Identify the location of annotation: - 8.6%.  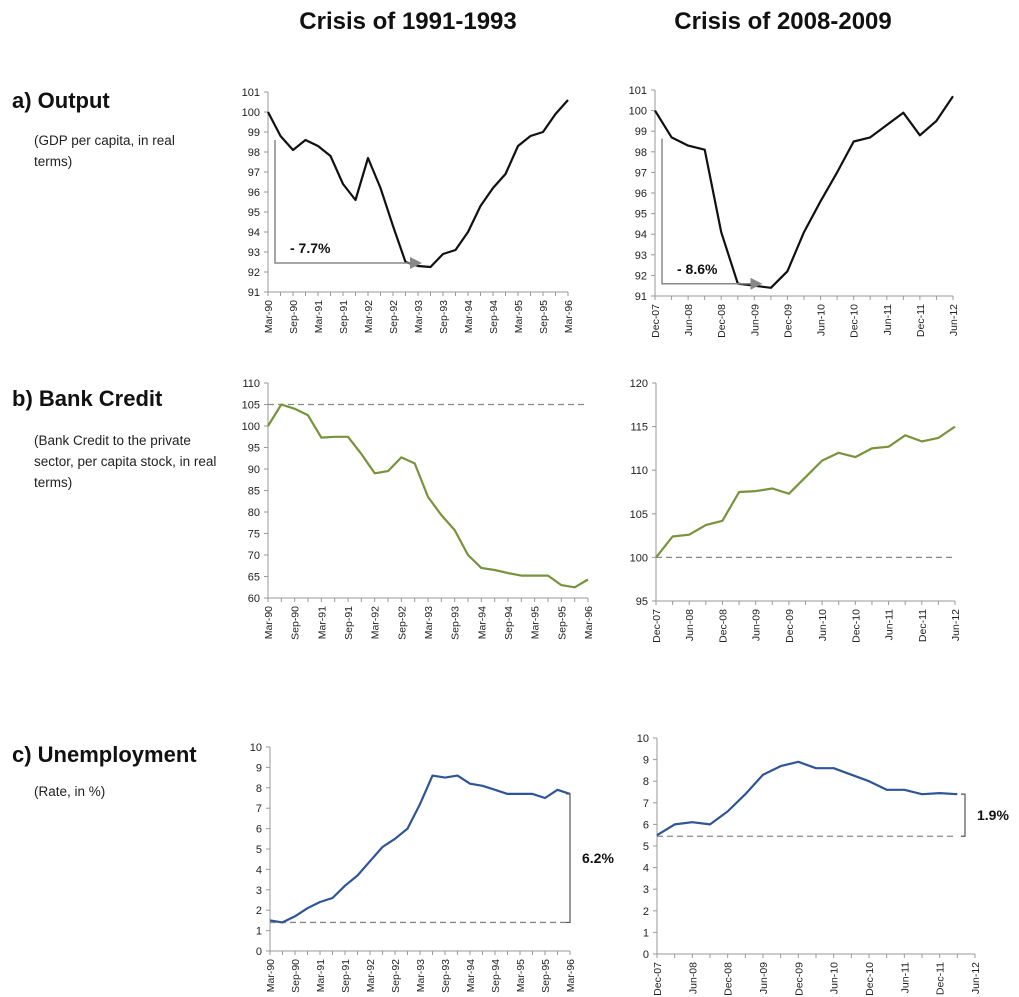
(697, 269).